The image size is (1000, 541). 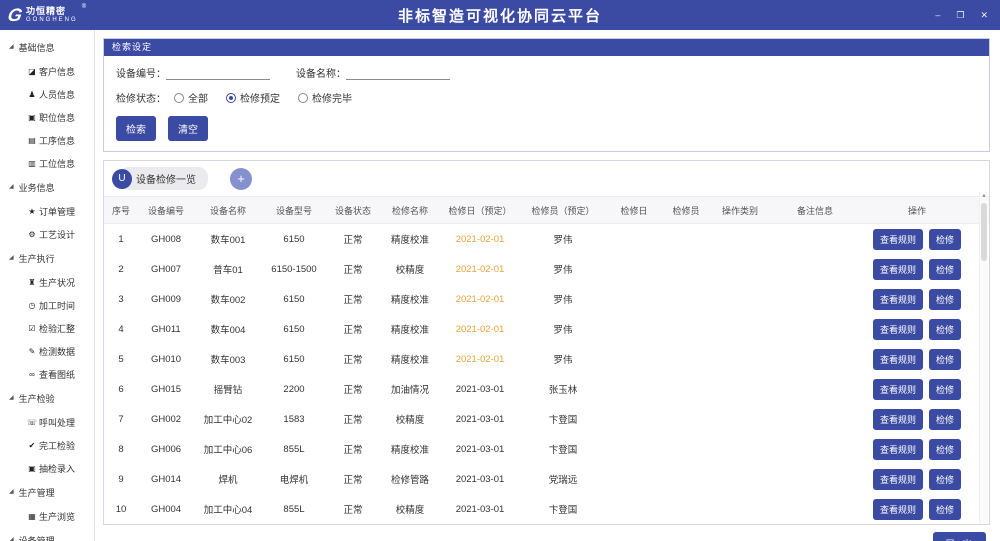 What do you see at coordinates (52, 329) in the screenshot?
I see `sidebar-item: ☑ 检验汇整` at bounding box center [52, 329].